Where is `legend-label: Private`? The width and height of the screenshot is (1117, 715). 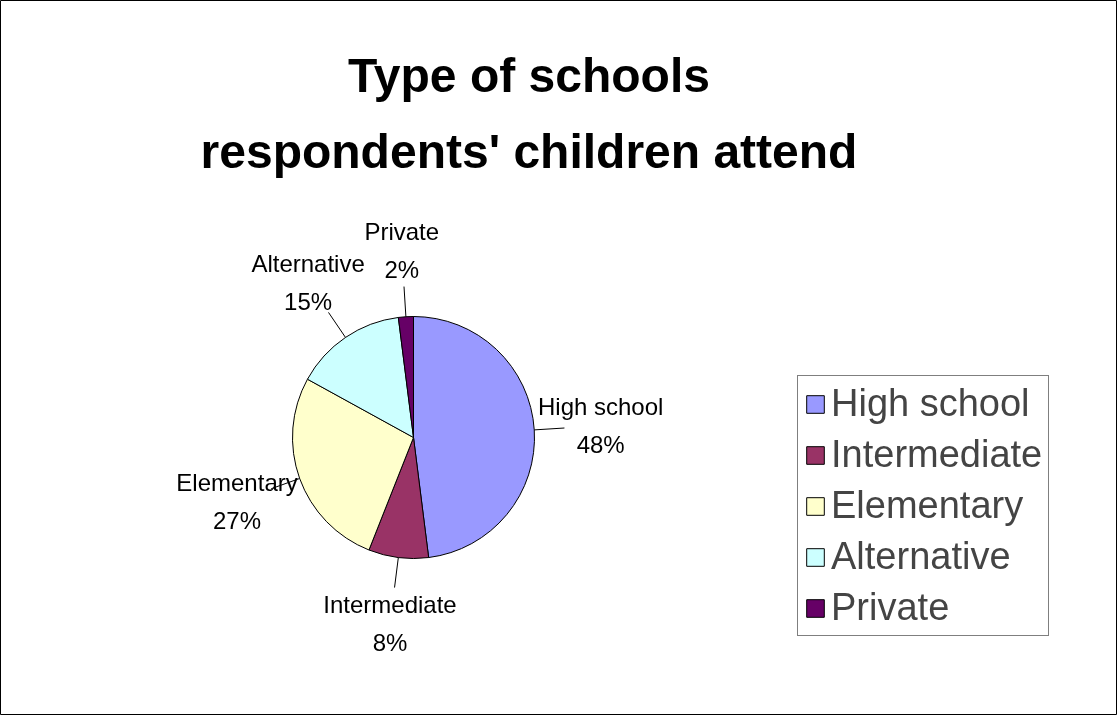 legend-label: Private is located at coordinates (890, 607).